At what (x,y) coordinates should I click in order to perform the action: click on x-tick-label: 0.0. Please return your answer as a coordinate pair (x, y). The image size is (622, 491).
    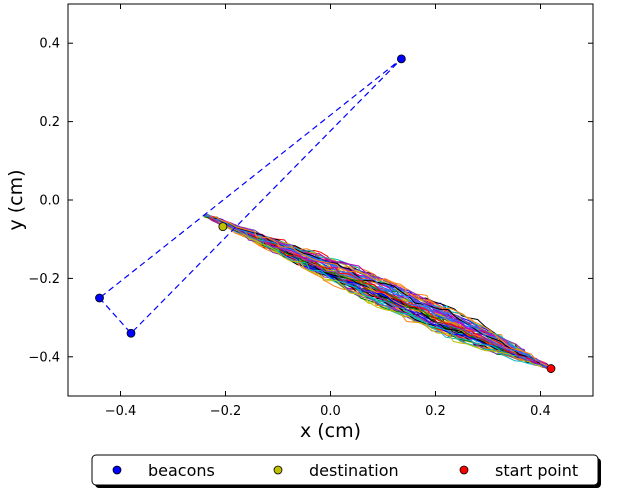
    Looking at the image, I should click on (330, 411).